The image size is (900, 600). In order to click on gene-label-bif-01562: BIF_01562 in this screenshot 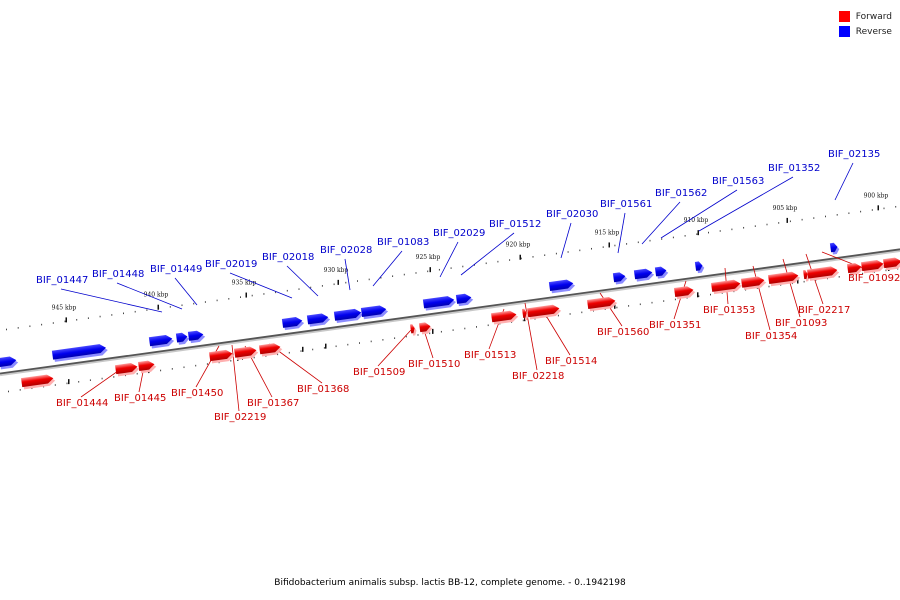, I will do `click(681, 193)`.